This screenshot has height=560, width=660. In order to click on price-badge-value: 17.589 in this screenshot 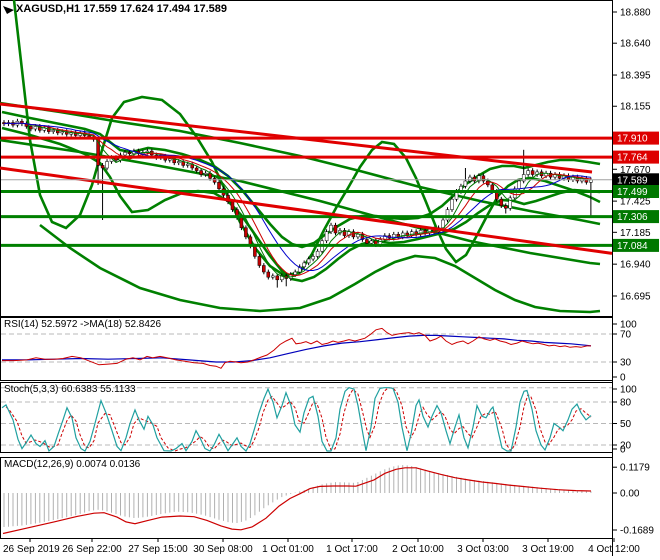, I will do `click(632, 180)`.